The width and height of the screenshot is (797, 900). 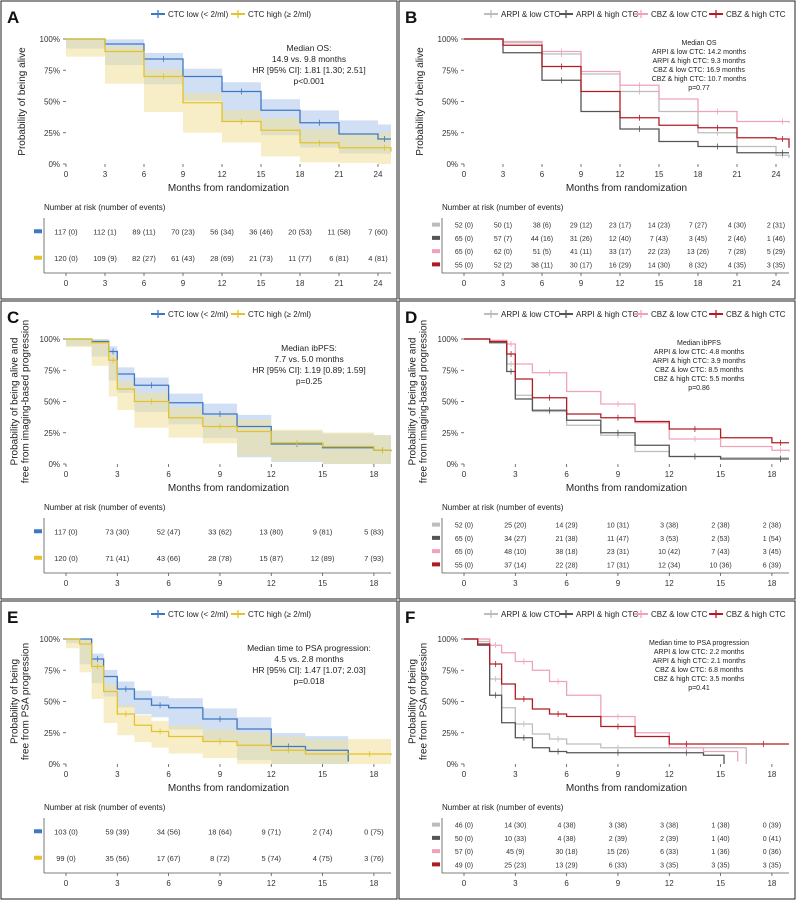 What do you see at coordinates (105, 258) in the screenshot?
I see `risk-cell: 109 (9)` at bounding box center [105, 258].